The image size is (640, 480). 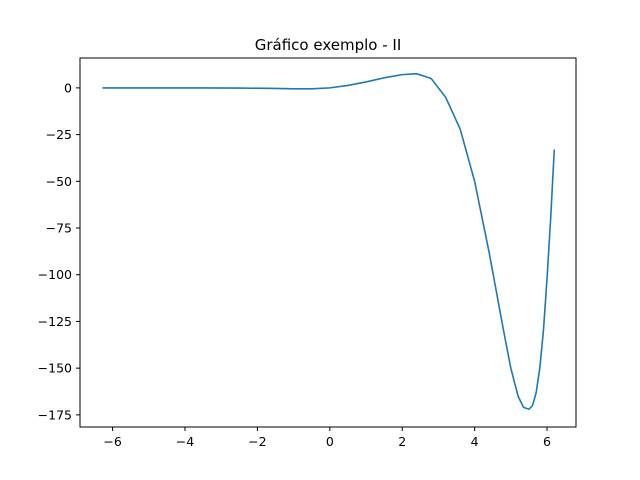 What do you see at coordinates (55, 414) in the screenshot?
I see `y-tick-label: −175` at bounding box center [55, 414].